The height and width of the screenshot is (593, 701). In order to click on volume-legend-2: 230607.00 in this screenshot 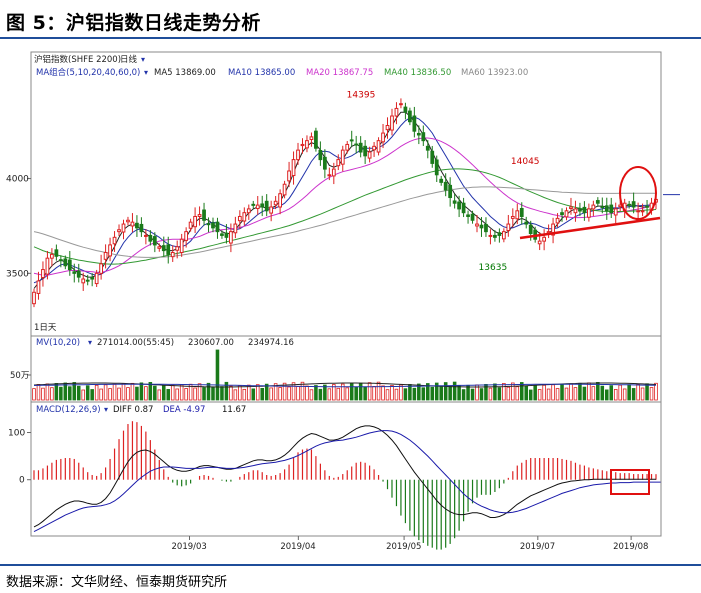, I will do `click(211, 343)`.